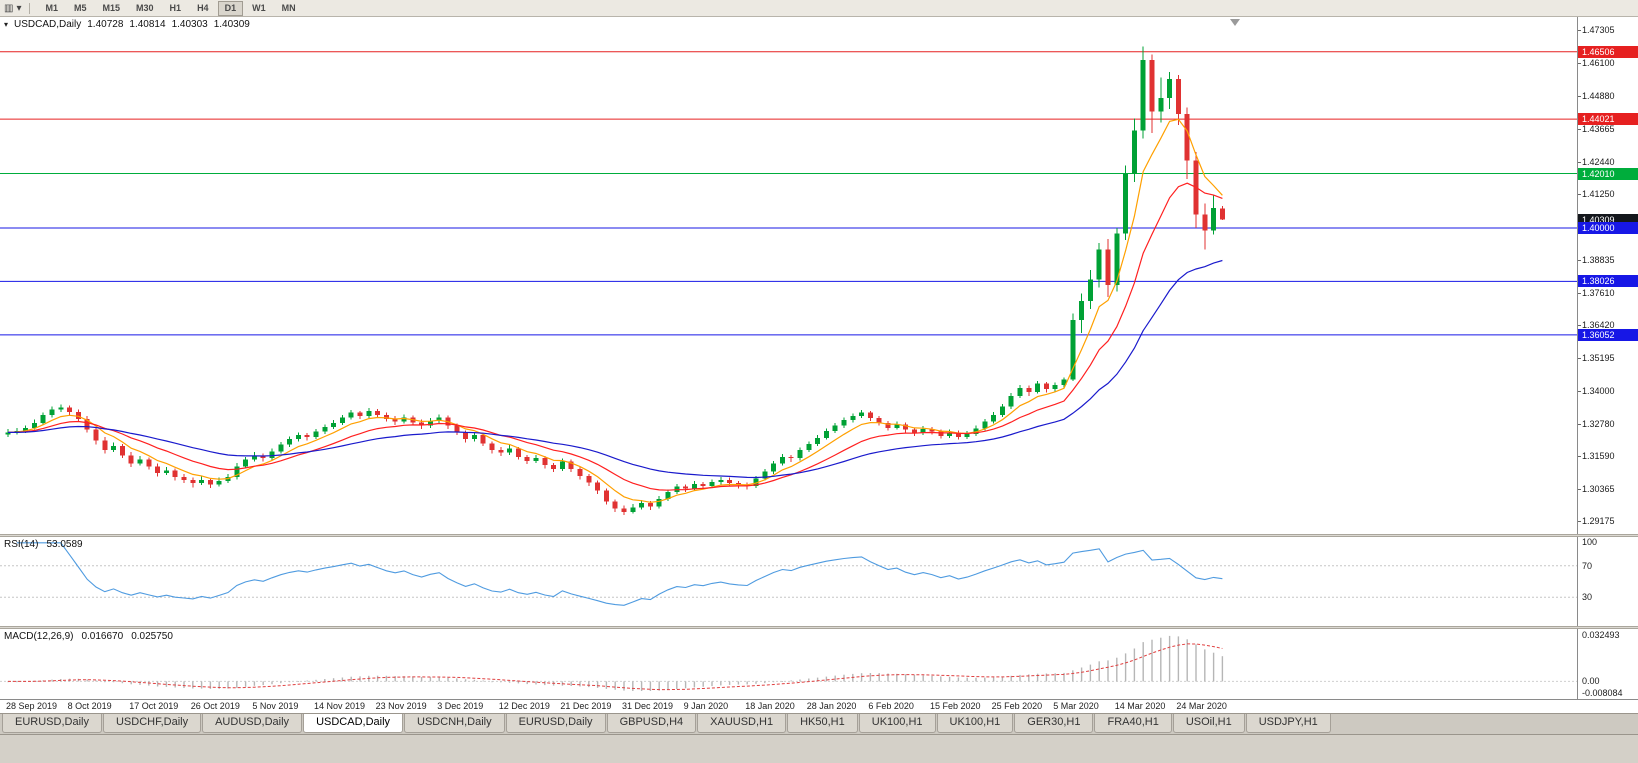 The image size is (1638, 763). Describe the element at coordinates (1598, 521) in the screenshot. I see `price-tick-label: 1.29175` at that location.